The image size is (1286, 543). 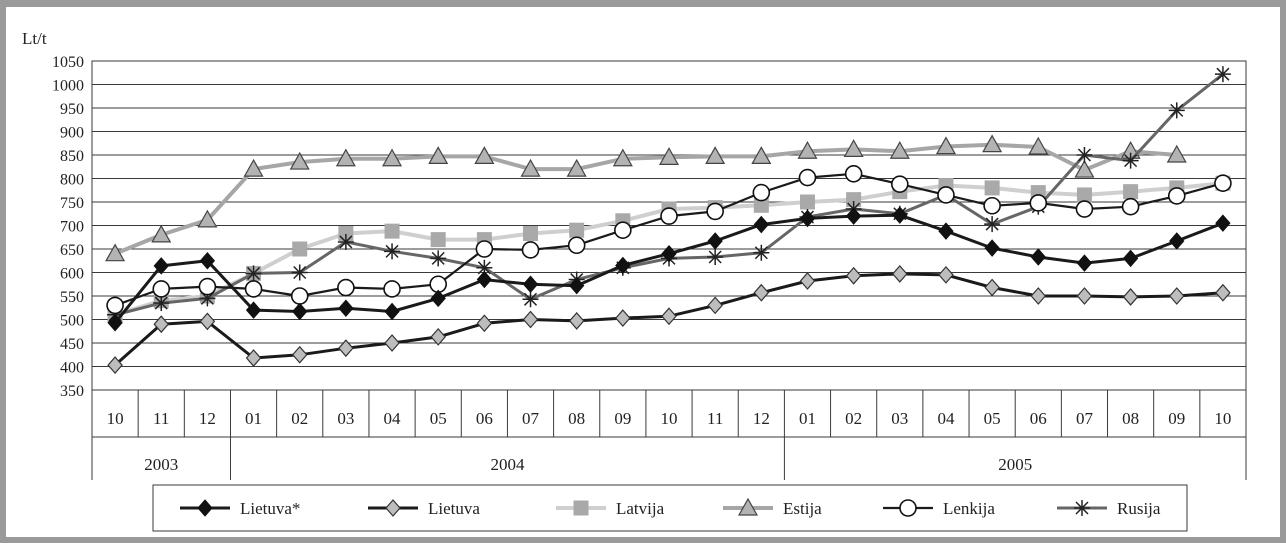 I want to click on x-tick-label: 08, so click(x=1130, y=418).